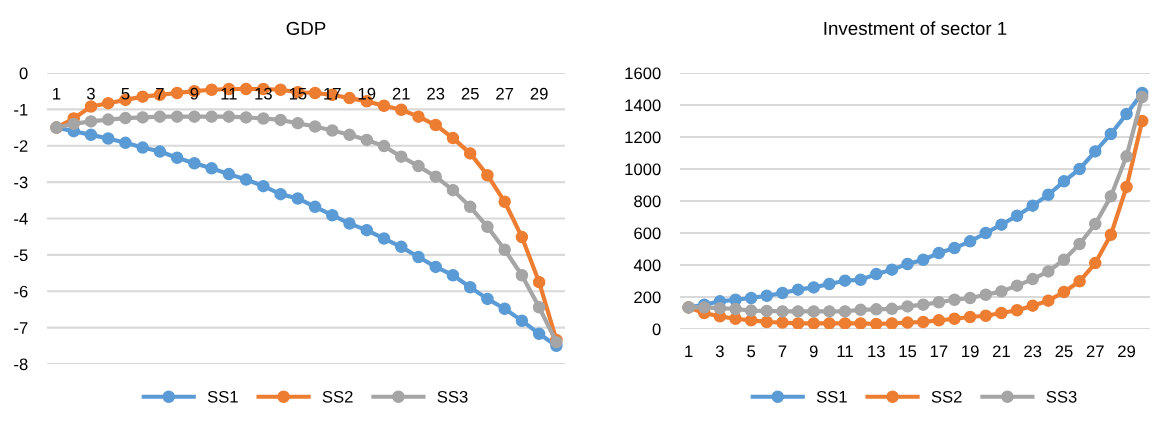 The image size is (1158, 423). What do you see at coordinates (915, 28) in the screenshot?
I see `chart-title: Investment of sector 1` at bounding box center [915, 28].